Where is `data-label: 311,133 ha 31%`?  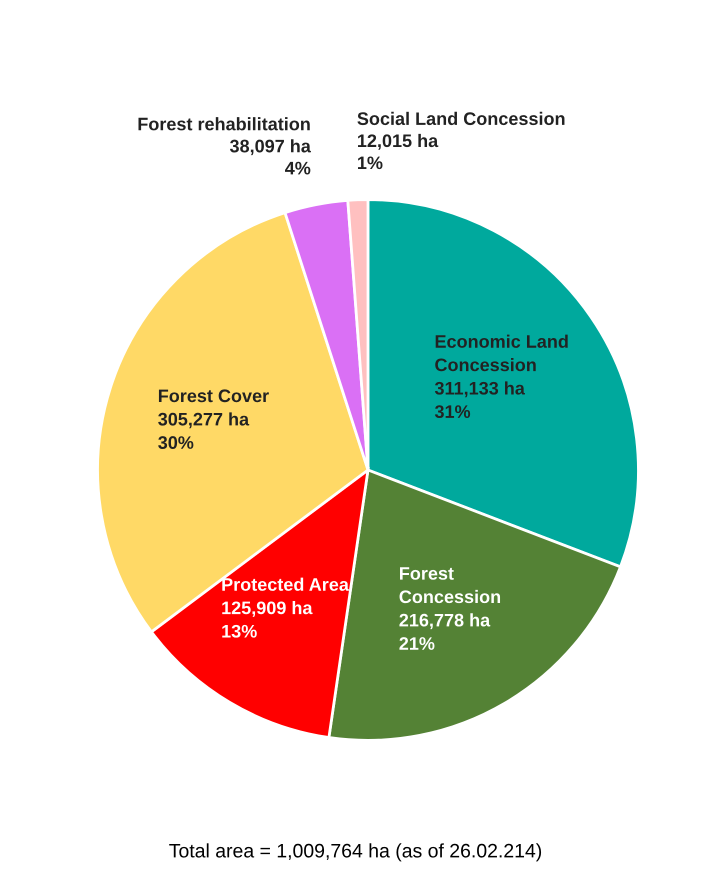
data-label: 311,133 ha 31% is located at coordinates (479, 399).